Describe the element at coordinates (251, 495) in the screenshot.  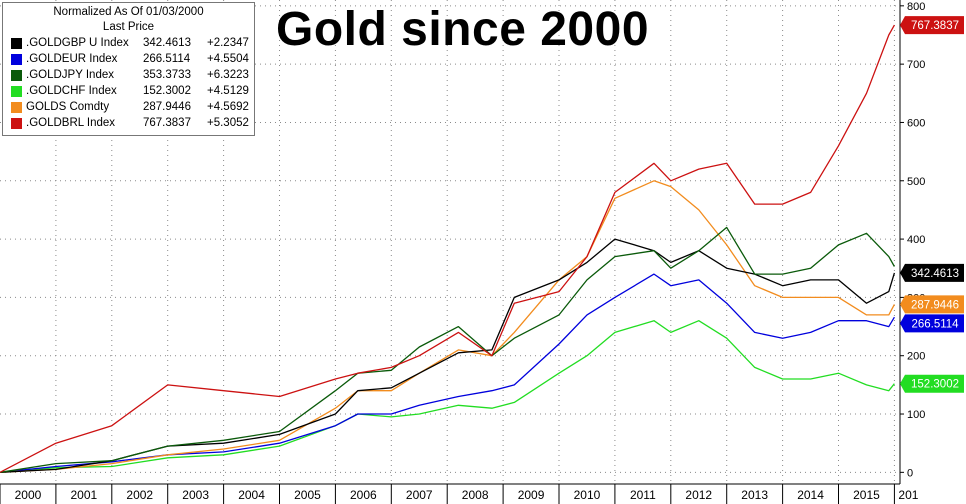
I see `x-tick-label: 2004` at that location.